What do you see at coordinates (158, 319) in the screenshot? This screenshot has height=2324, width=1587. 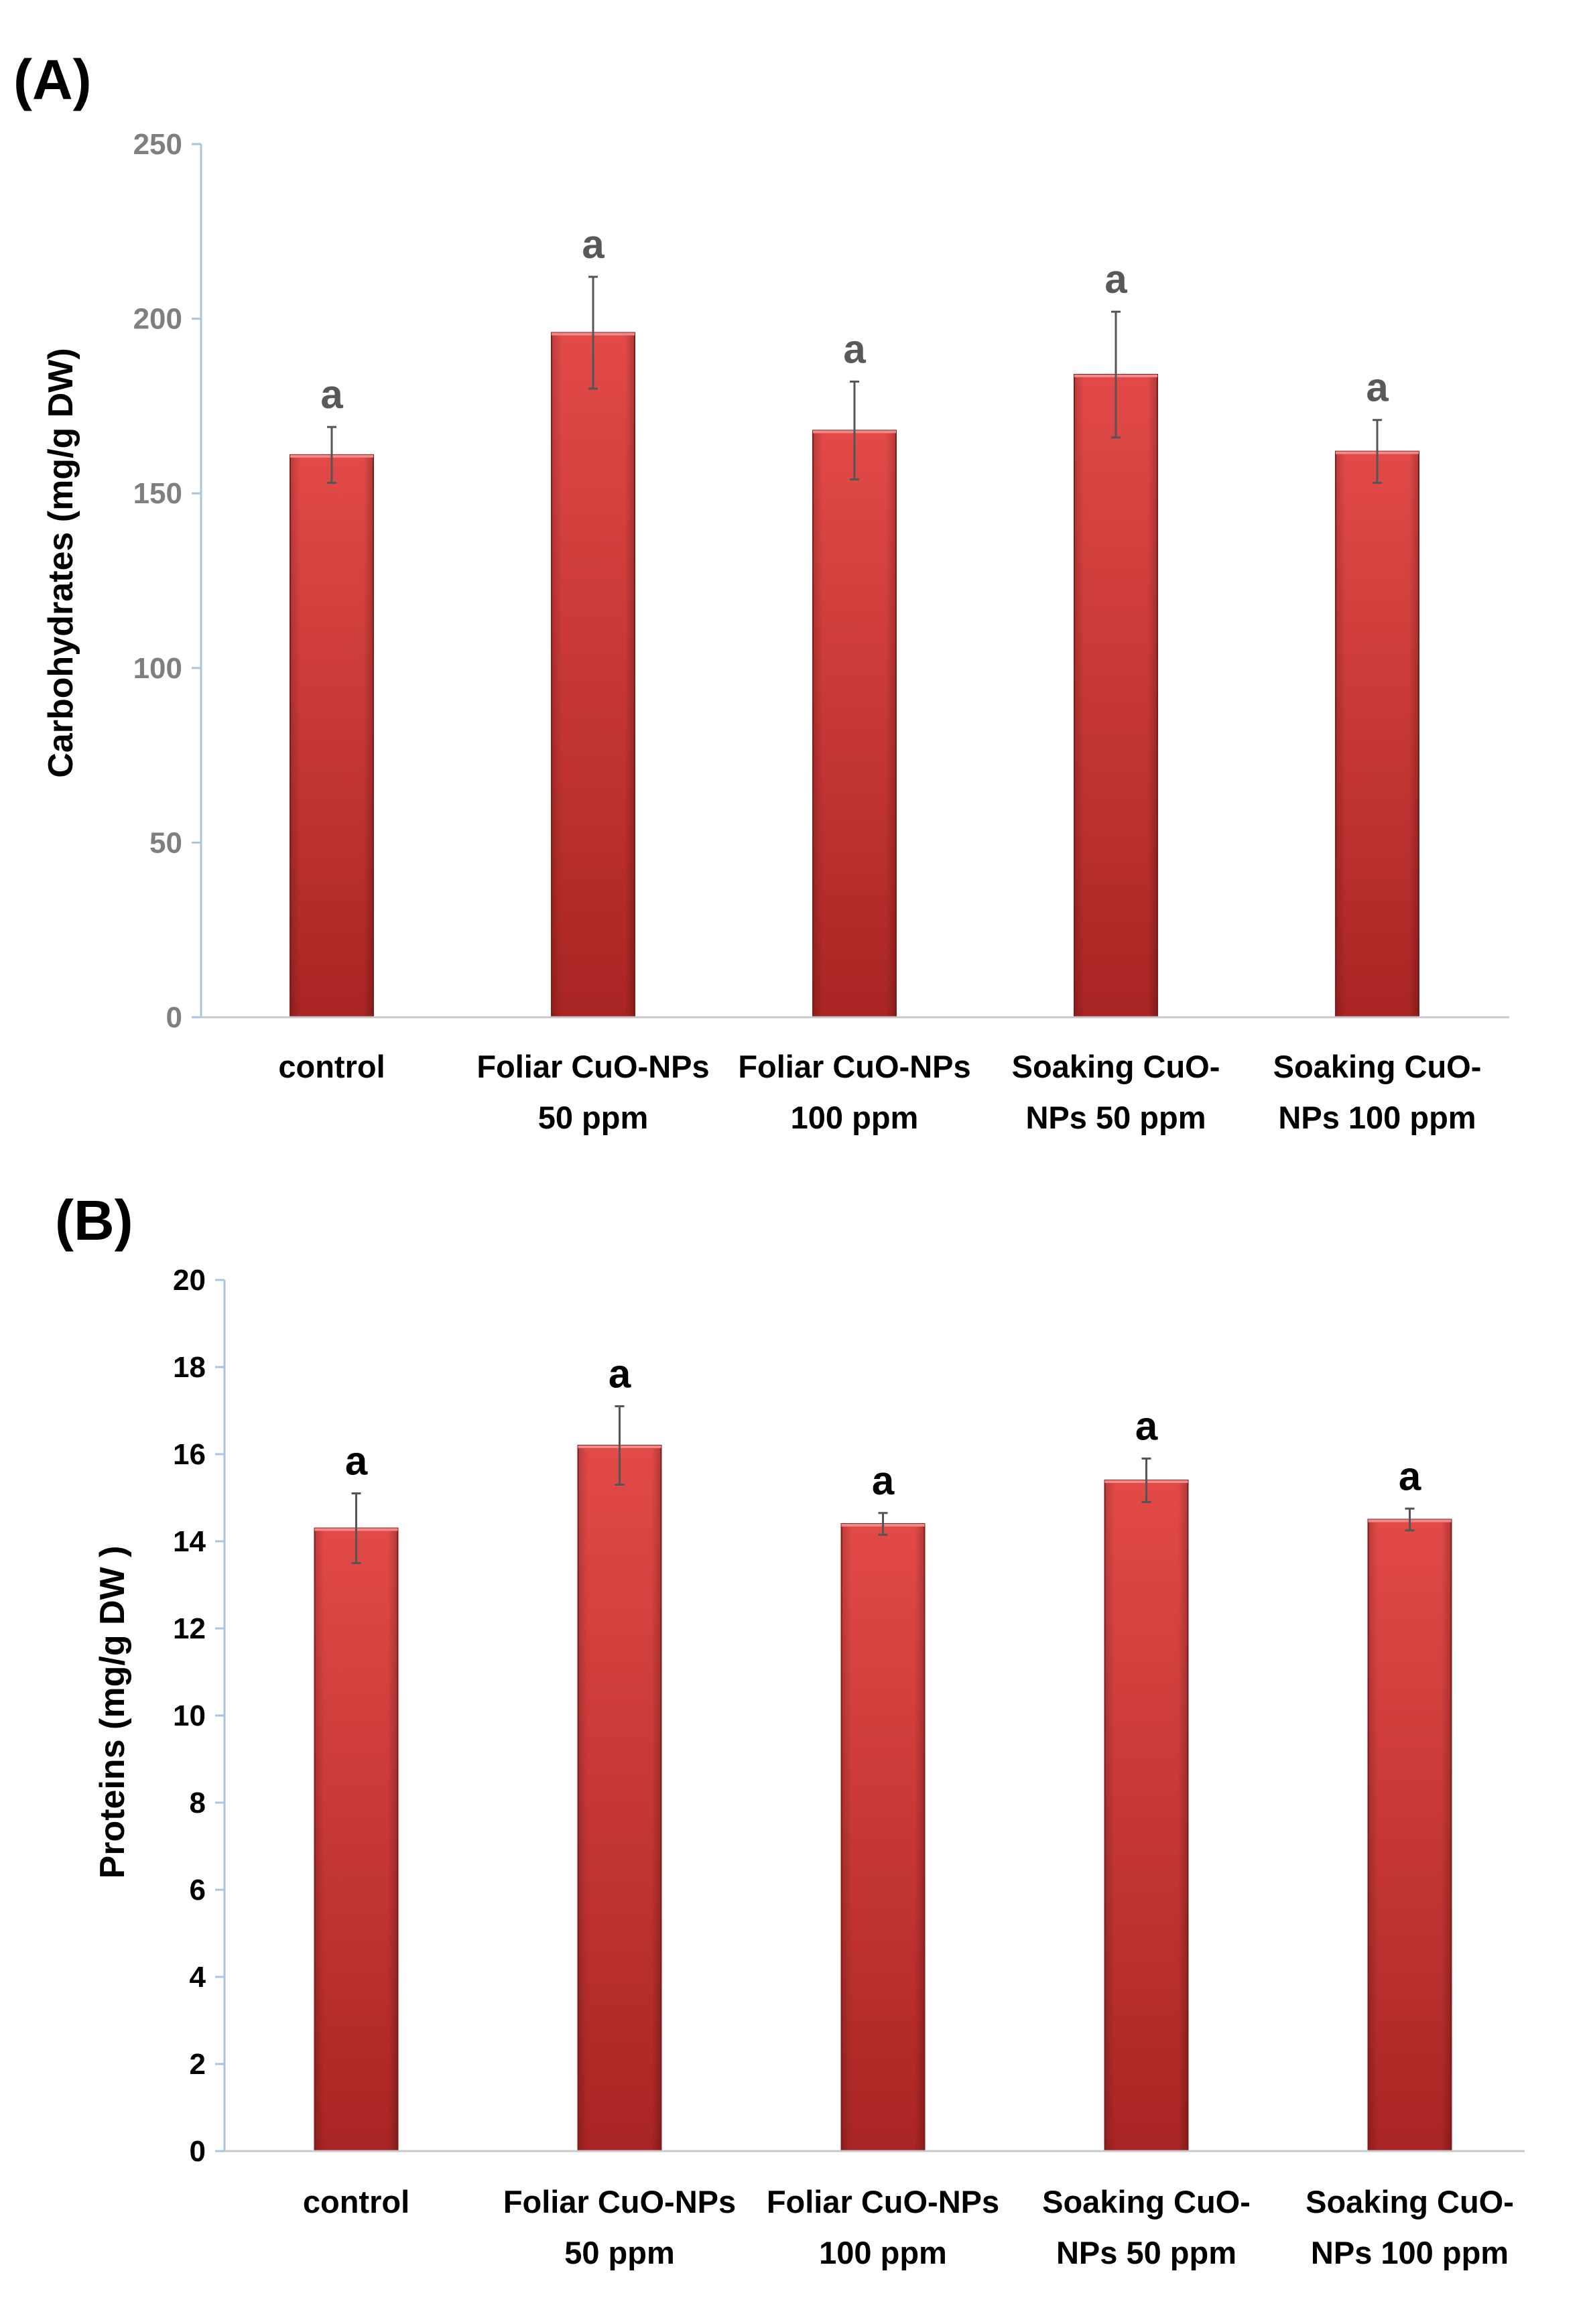 I see `y-tick-label-a: 200` at bounding box center [158, 319].